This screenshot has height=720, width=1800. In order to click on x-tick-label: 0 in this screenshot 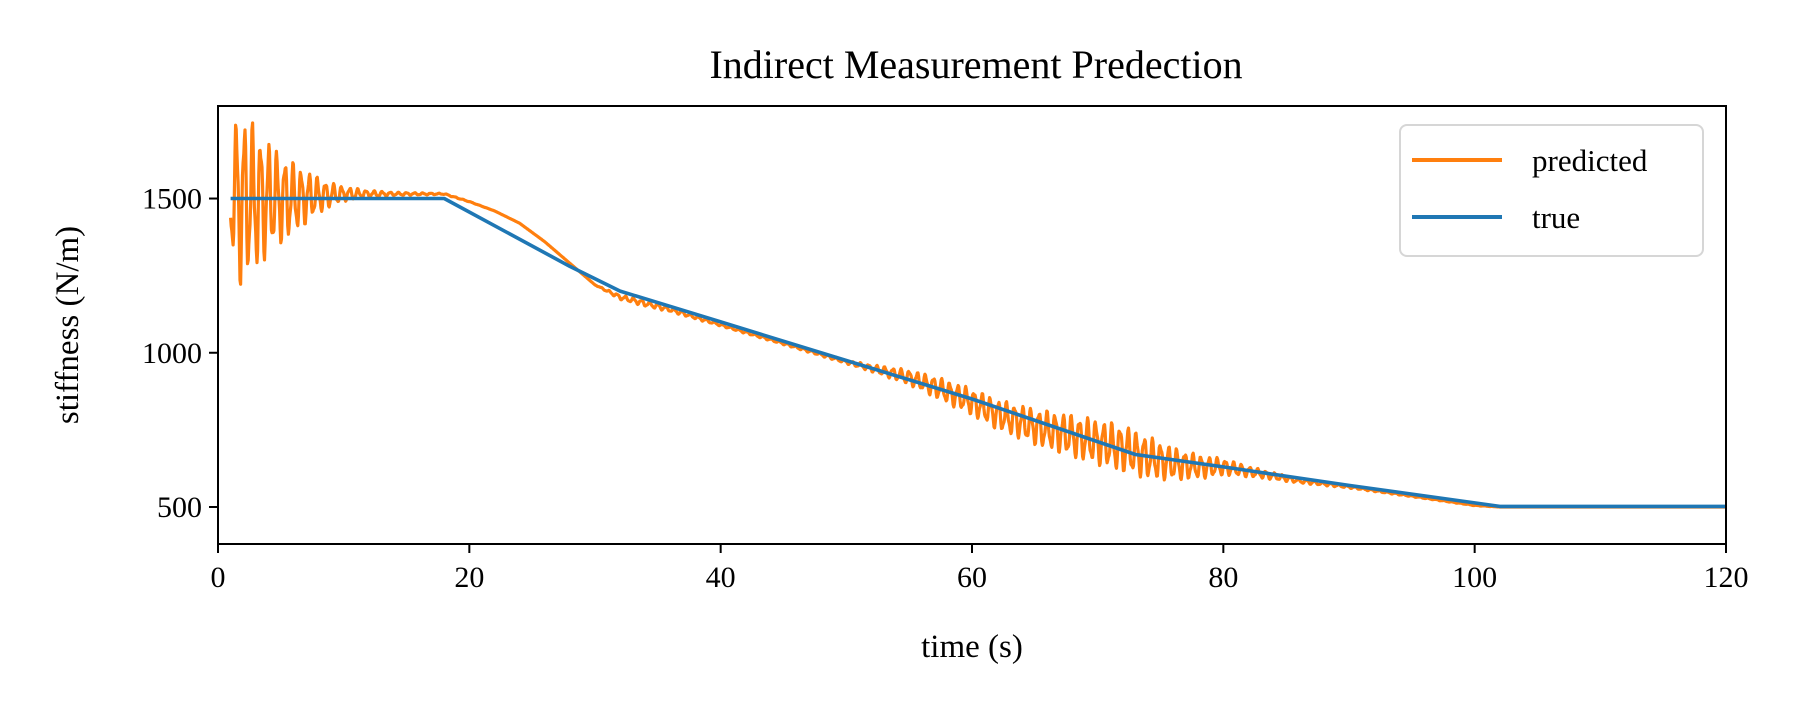, I will do `click(218, 577)`.